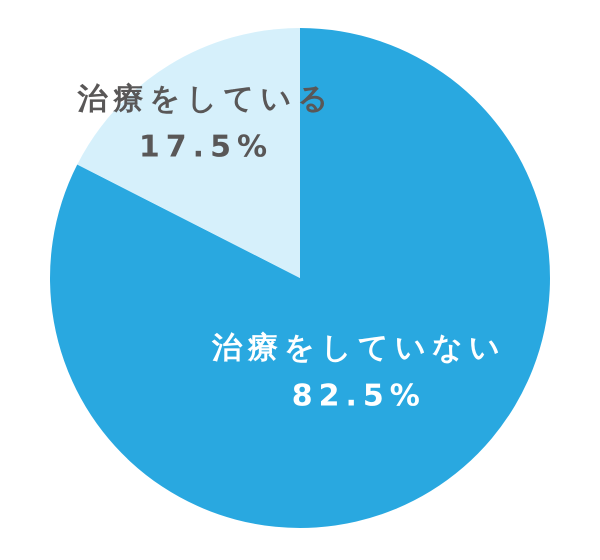 The height and width of the screenshot is (560, 600). Describe the element at coordinates (358, 348) in the screenshot. I see `slice-label: 治療をしていない` at that location.